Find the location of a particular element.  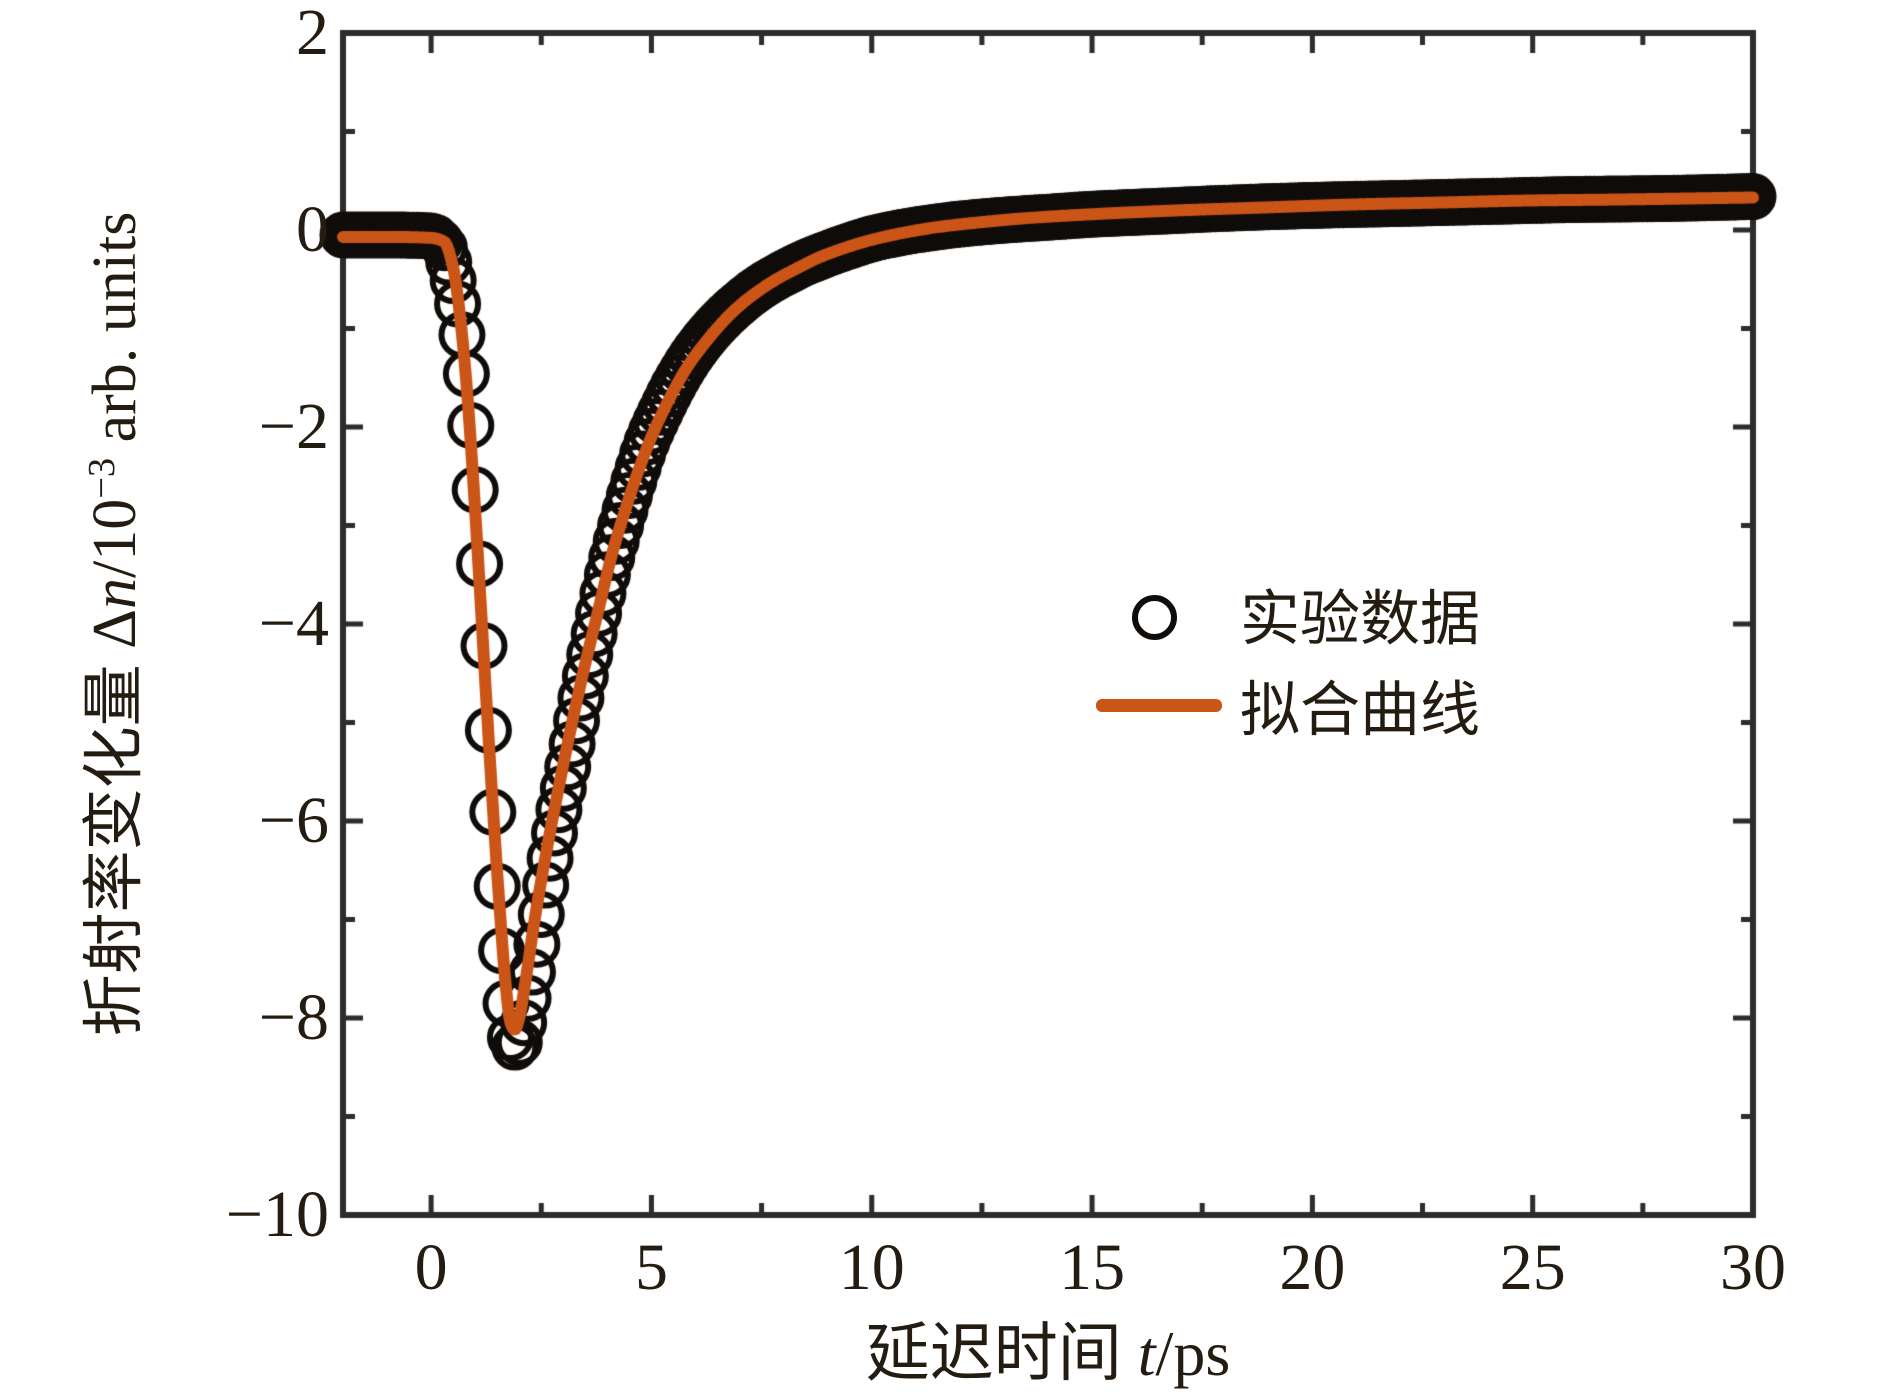

y-axis-label-scale: /10 is located at coordinates (115, 538).